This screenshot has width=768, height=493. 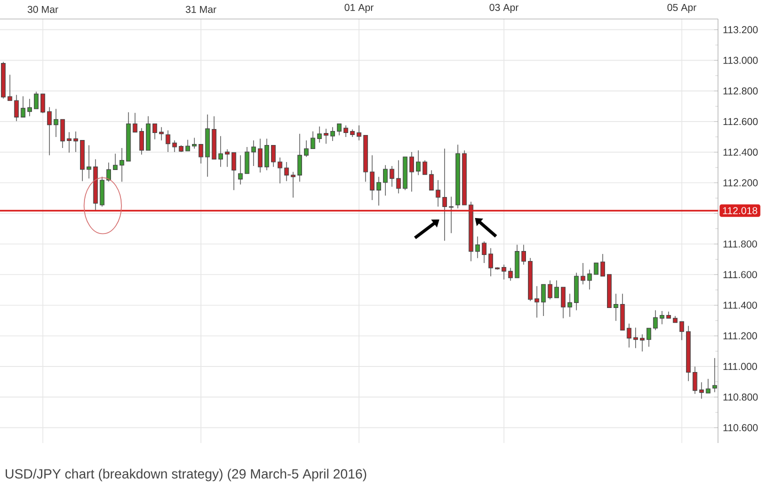 I want to click on ref-line-label: 112.018, so click(x=740, y=210).